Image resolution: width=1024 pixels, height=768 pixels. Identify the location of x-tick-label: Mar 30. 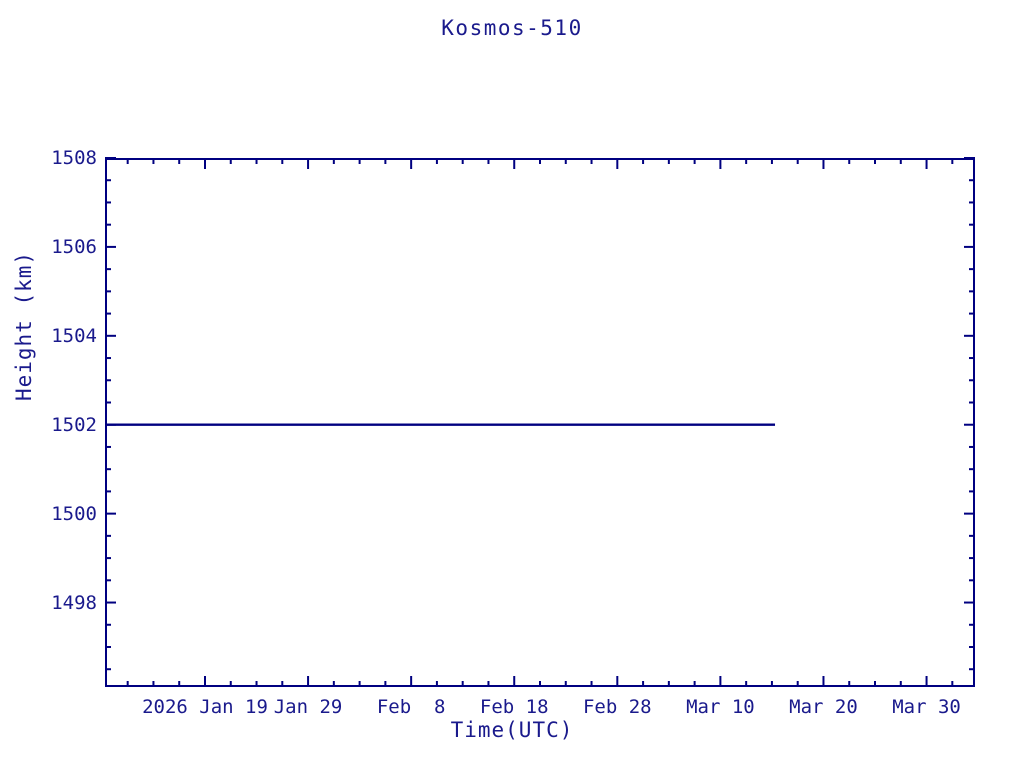
(926, 707).